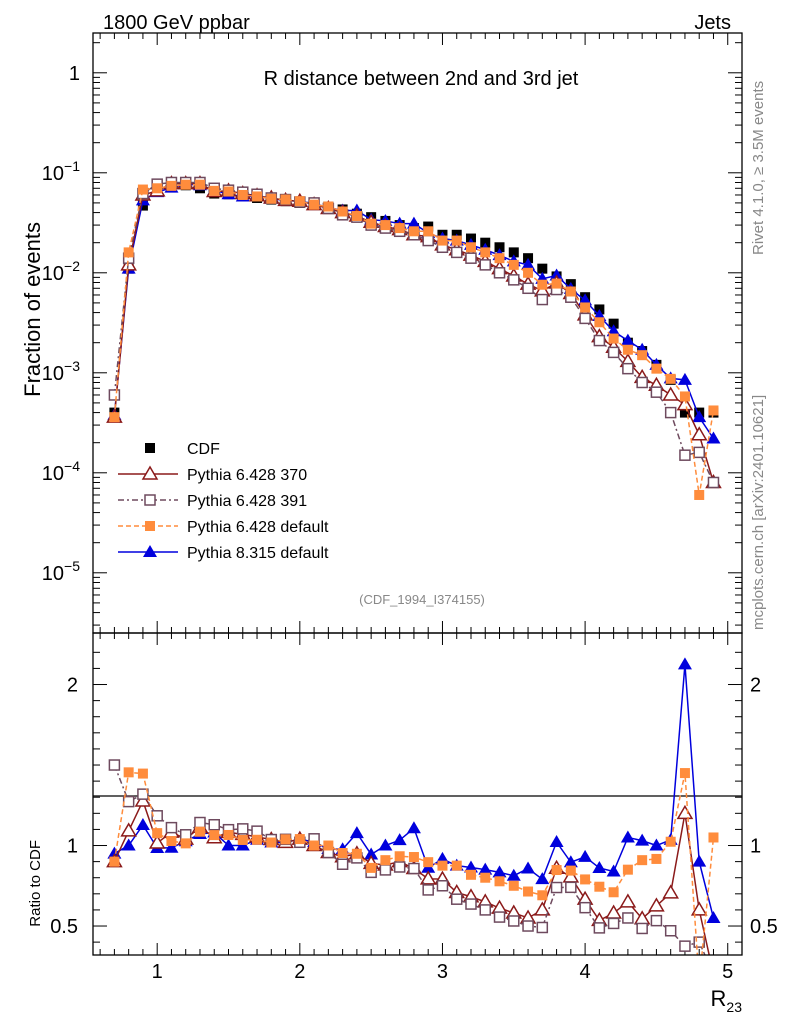 Image resolution: width=786 pixels, height=1024 pixels. I want to click on legend-label: Pythia 8.315 default, so click(258, 553).